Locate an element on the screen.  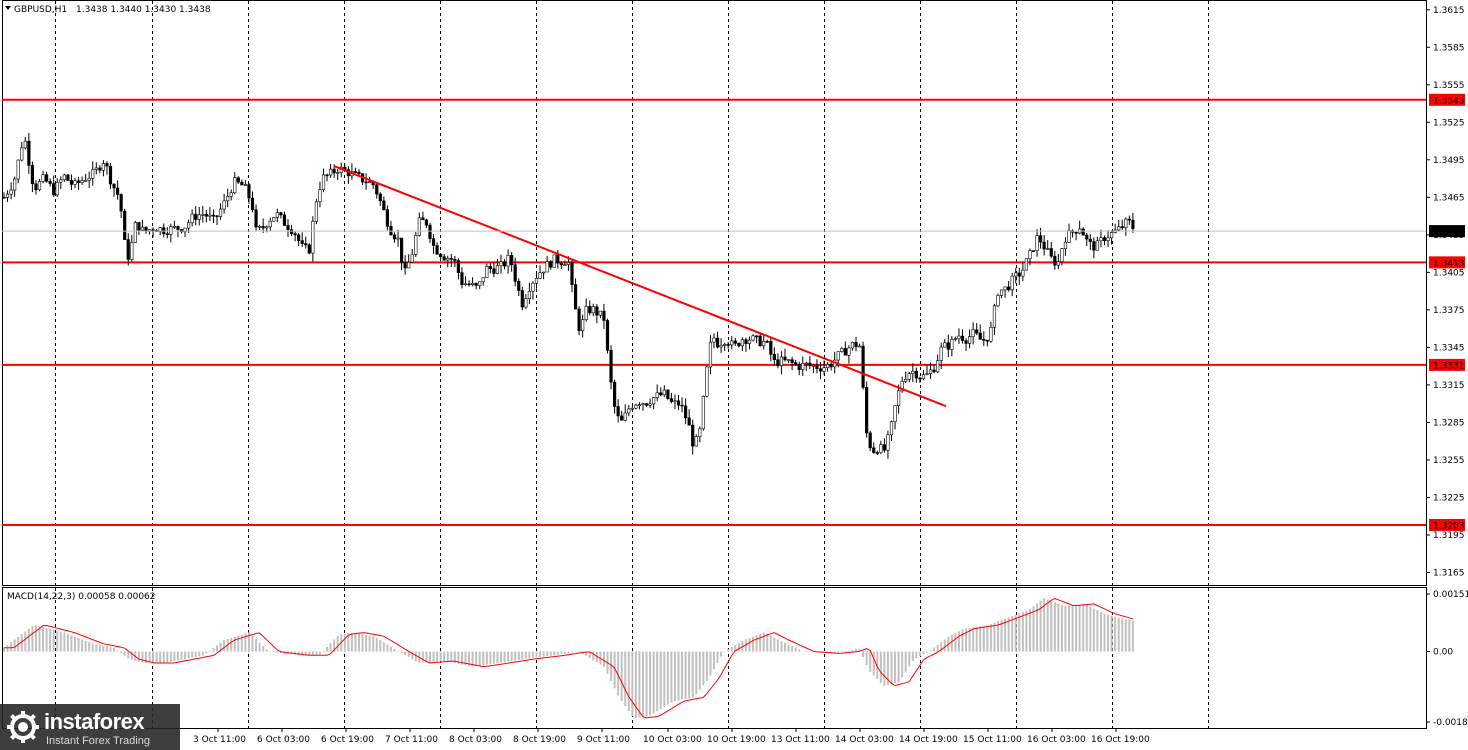
level-tag-label: 1.3413 is located at coordinates (1449, 264).